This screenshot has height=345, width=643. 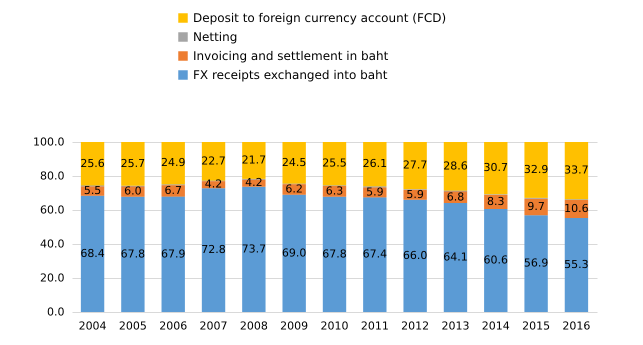 I want to click on data-label: 27.7, so click(x=415, y=165).